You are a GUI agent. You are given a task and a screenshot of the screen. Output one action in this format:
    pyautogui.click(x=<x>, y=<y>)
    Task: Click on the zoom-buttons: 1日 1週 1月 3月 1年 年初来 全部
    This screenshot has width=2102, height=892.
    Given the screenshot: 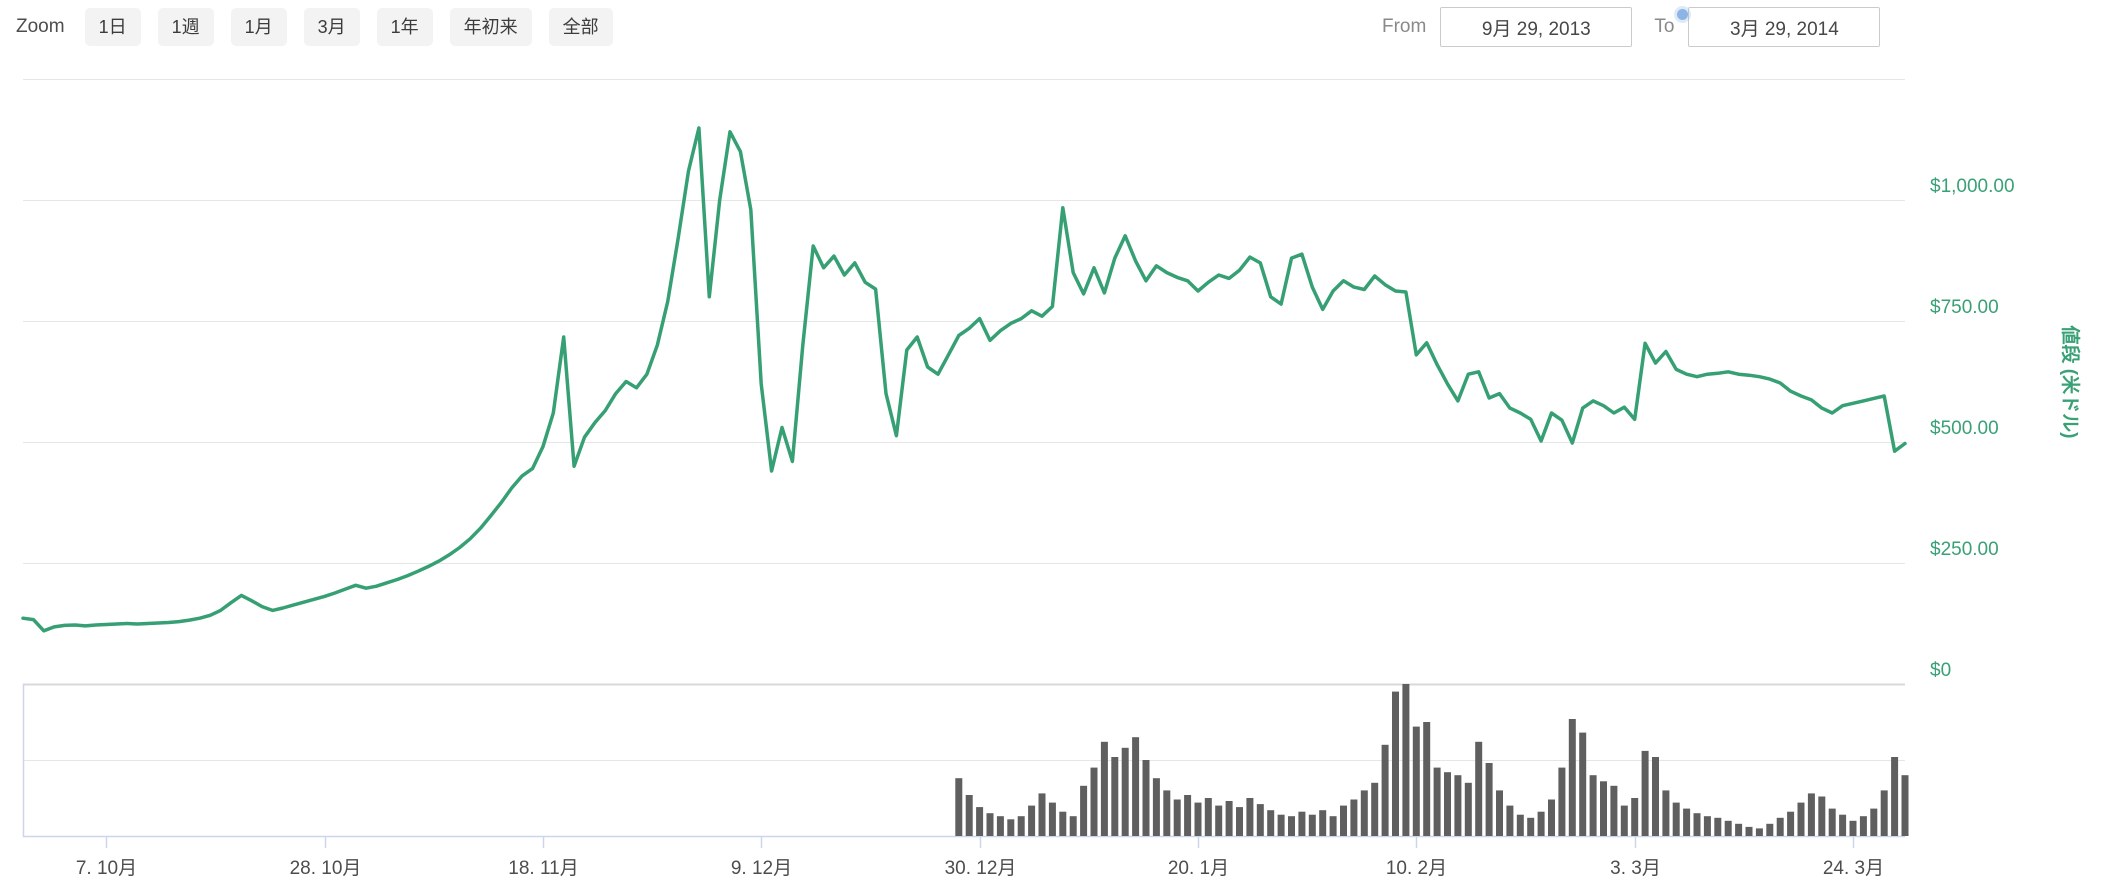 What is the action you would take?
    pyautogui.click(x=357, y=27)
    